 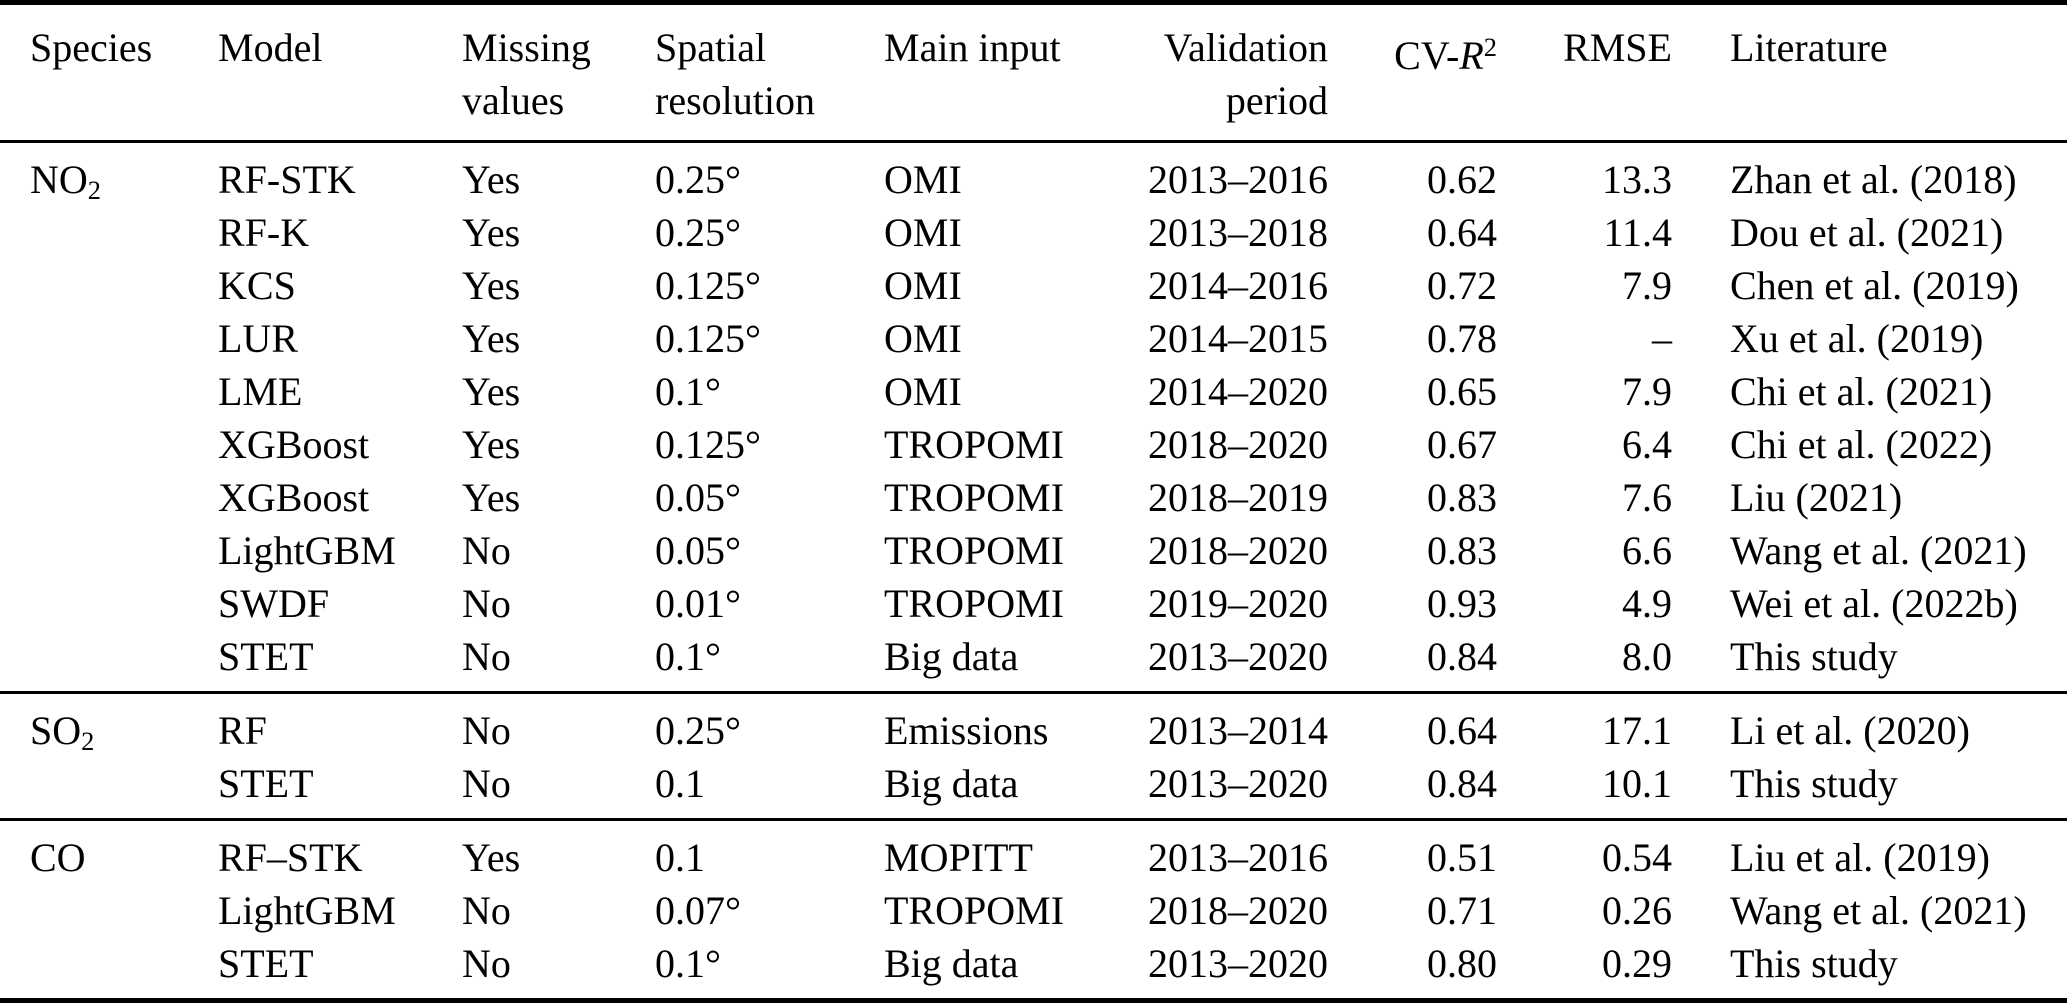 I want to click on cell-rmse: 10.1, so click(x=1637, y=783).